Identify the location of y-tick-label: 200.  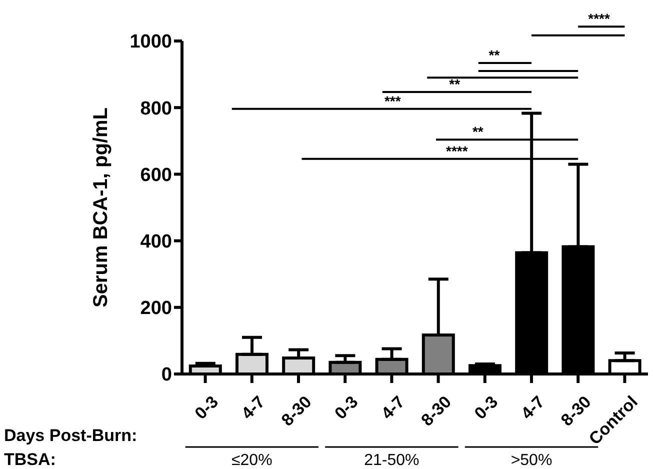
(156, 309).